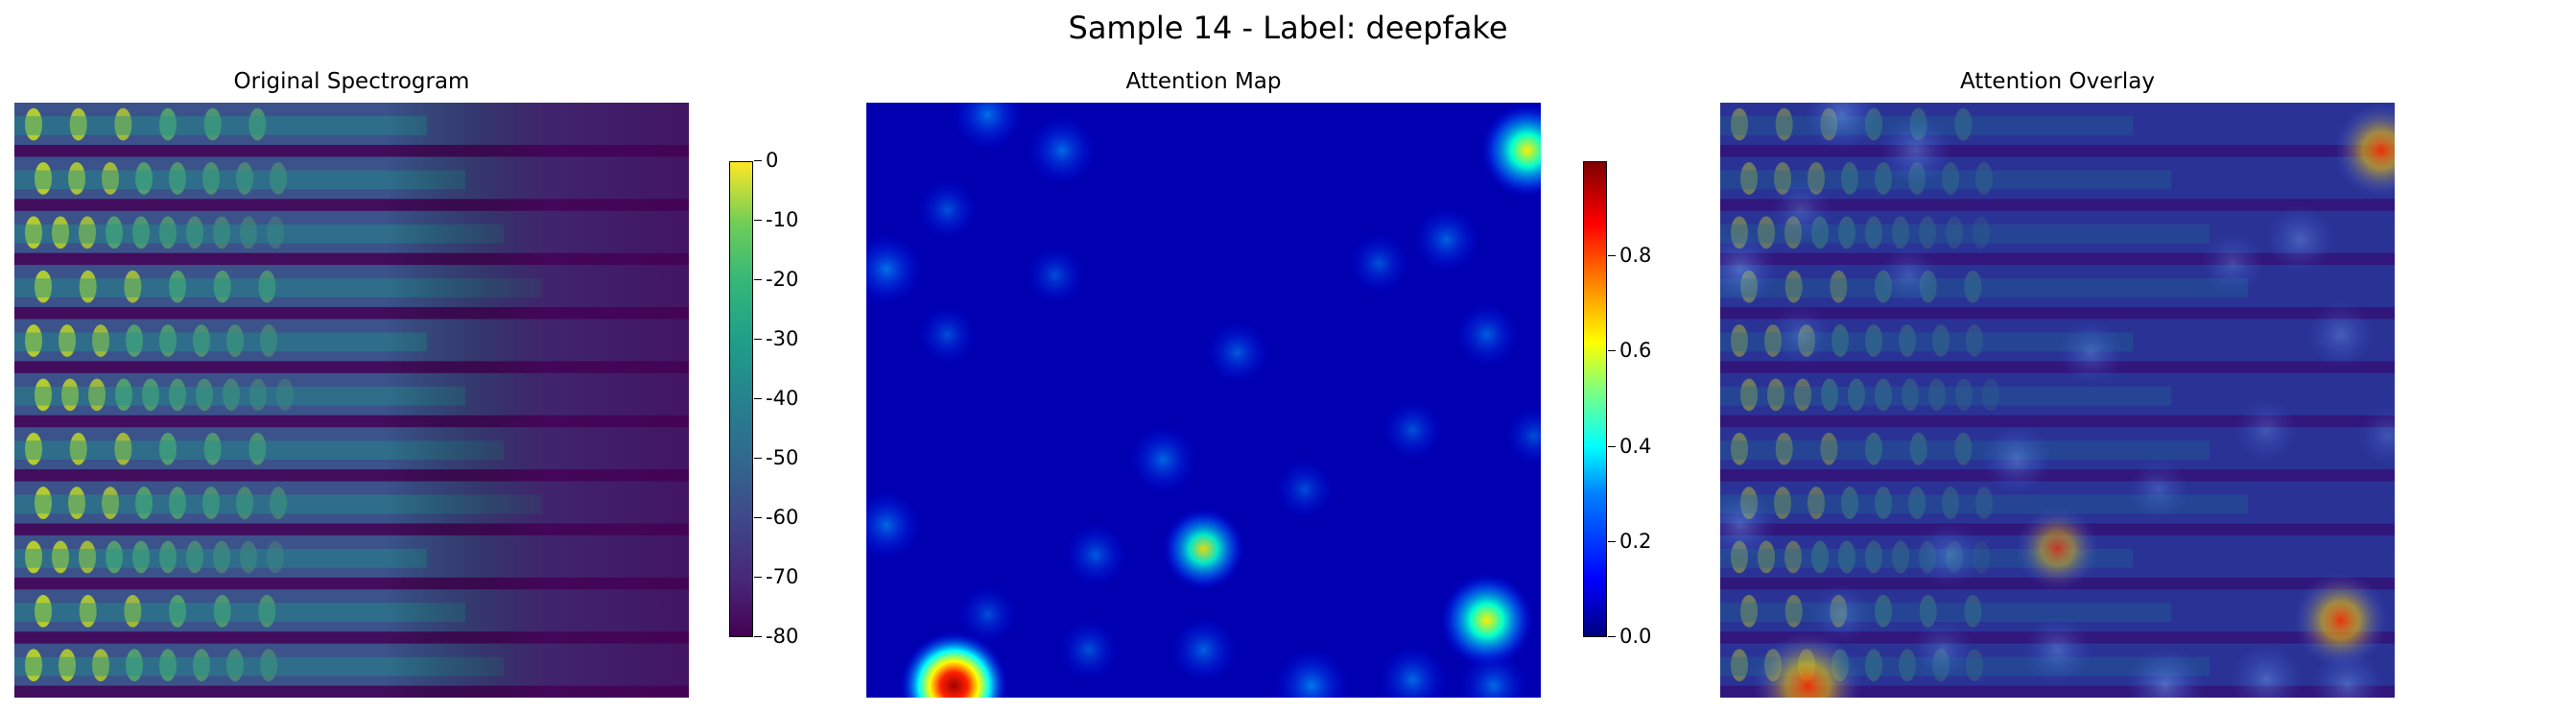 This screenshot has height=712, width=2576. What do you see at coordinates (776, 576) in the screenshot?
I see `colorbar-tick-label: -70` at bounding box center [776, 576].